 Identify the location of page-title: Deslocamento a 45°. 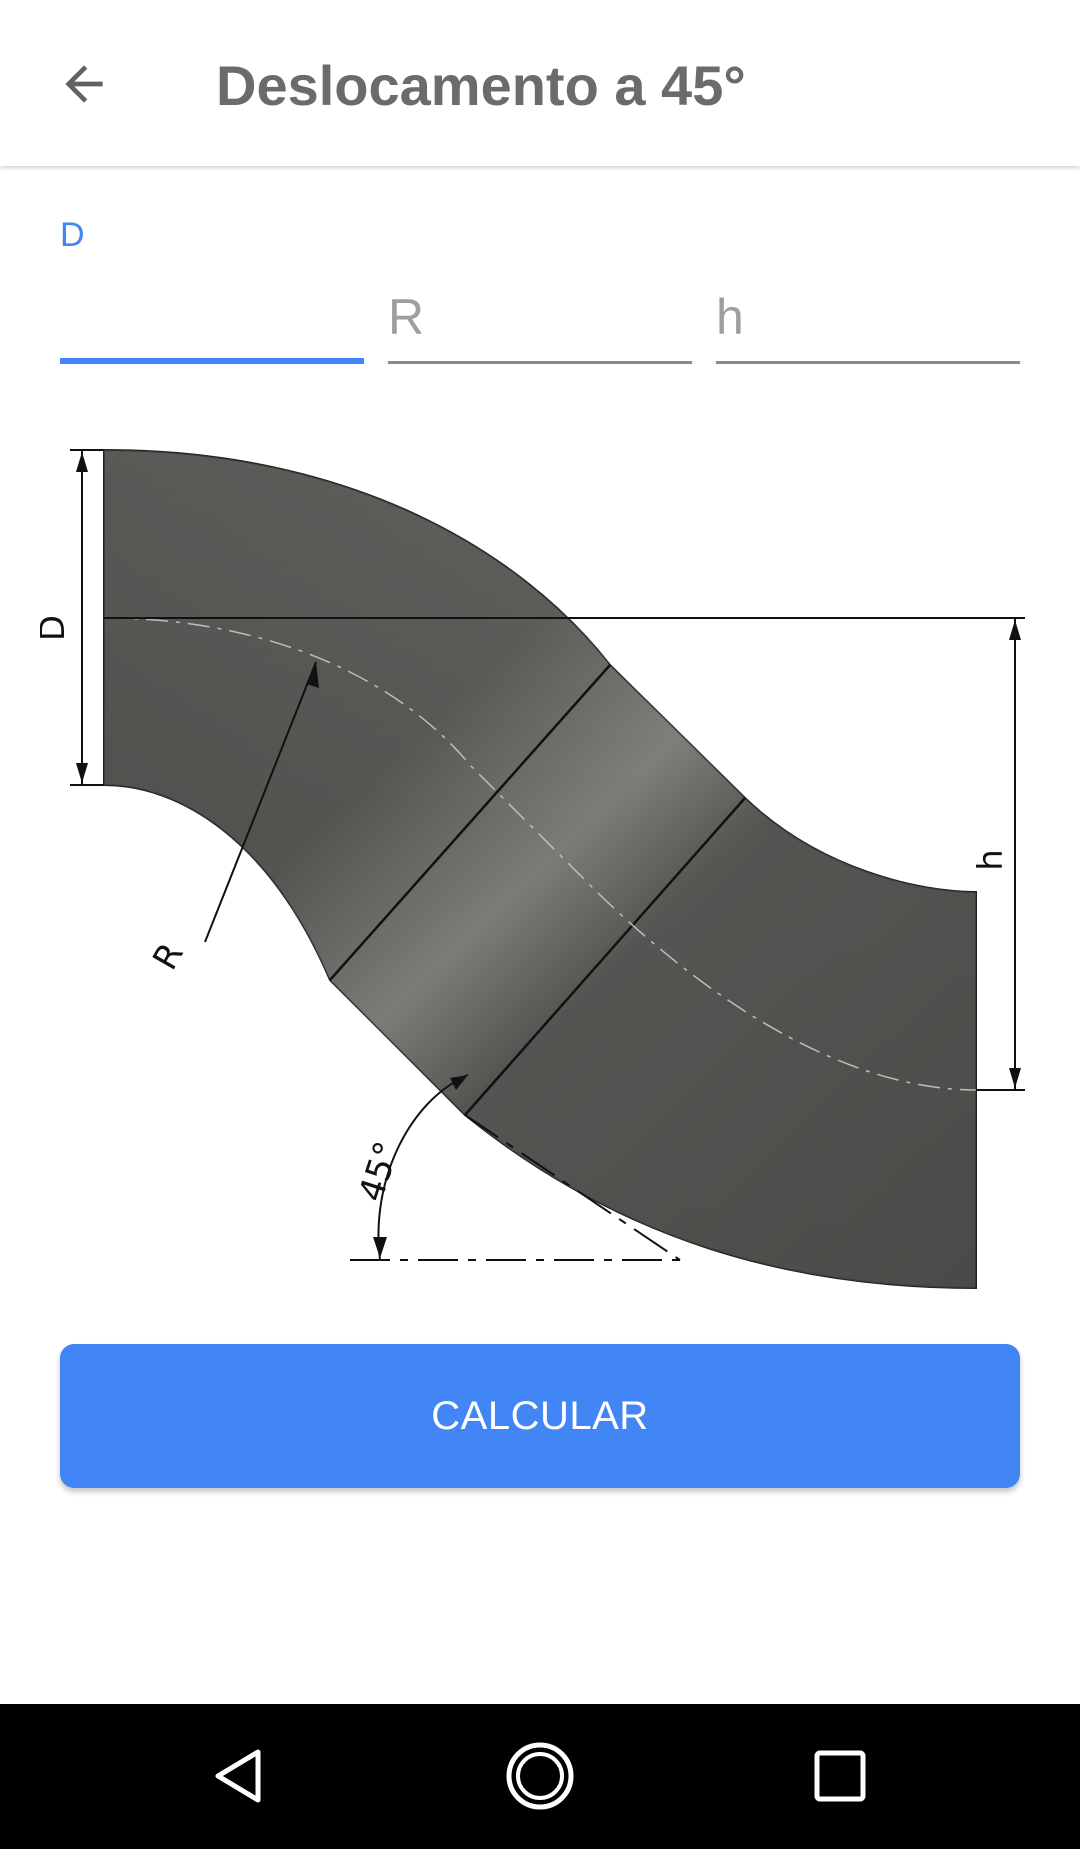
(481, 85).